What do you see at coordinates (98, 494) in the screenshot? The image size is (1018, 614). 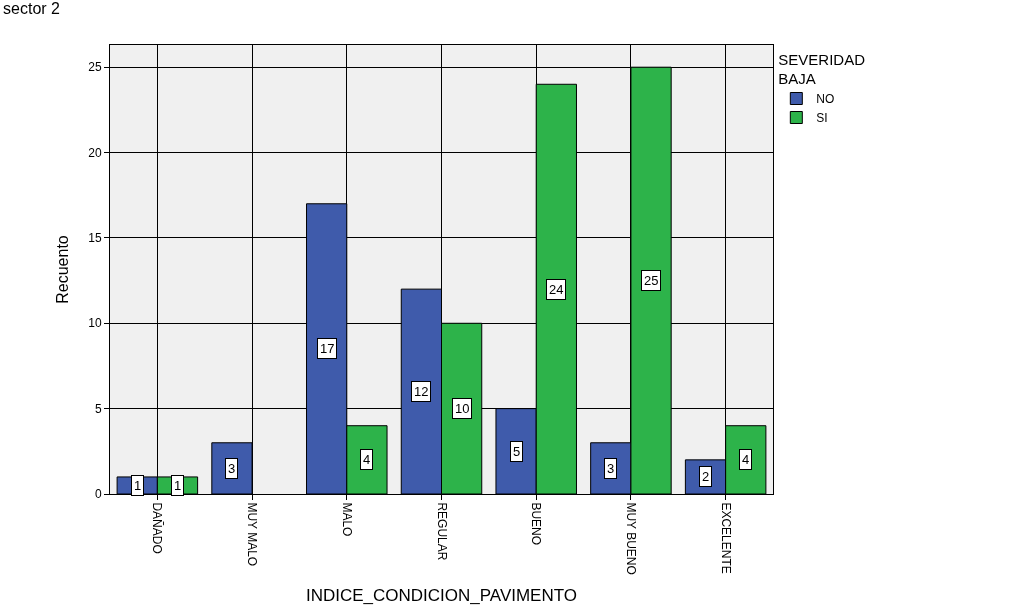 I see `y-tick-label: 0` at bounding box center [98, 494].